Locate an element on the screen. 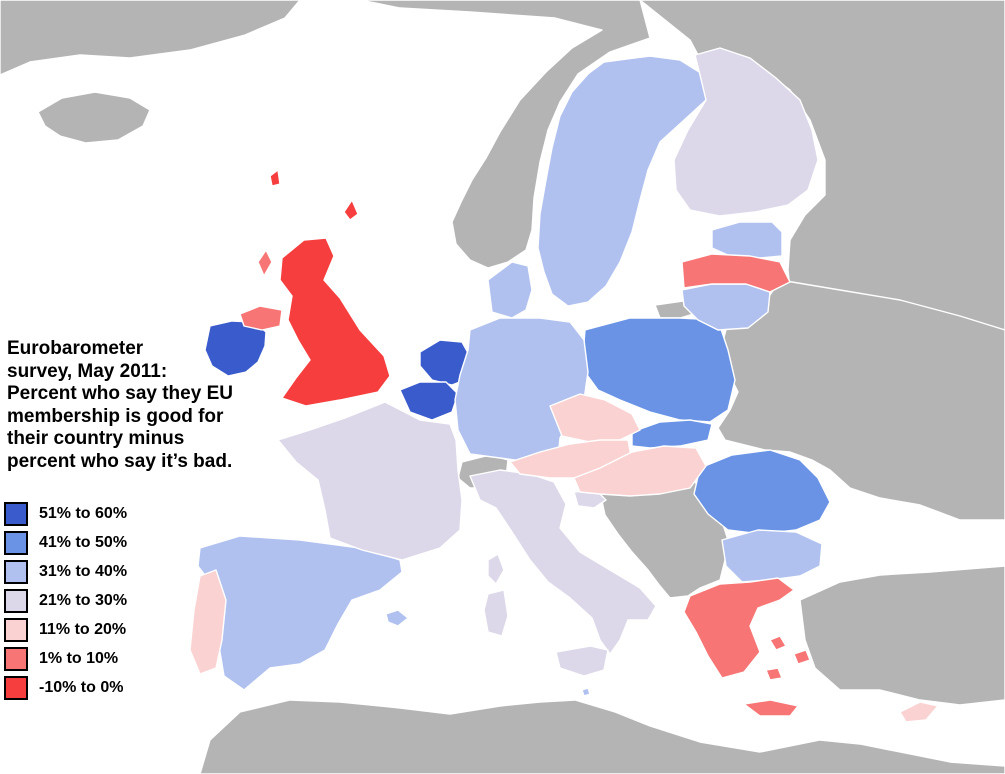 The image size is (1005, 774). legend-item: 41% to 50% is located at coordinates (65, 542).